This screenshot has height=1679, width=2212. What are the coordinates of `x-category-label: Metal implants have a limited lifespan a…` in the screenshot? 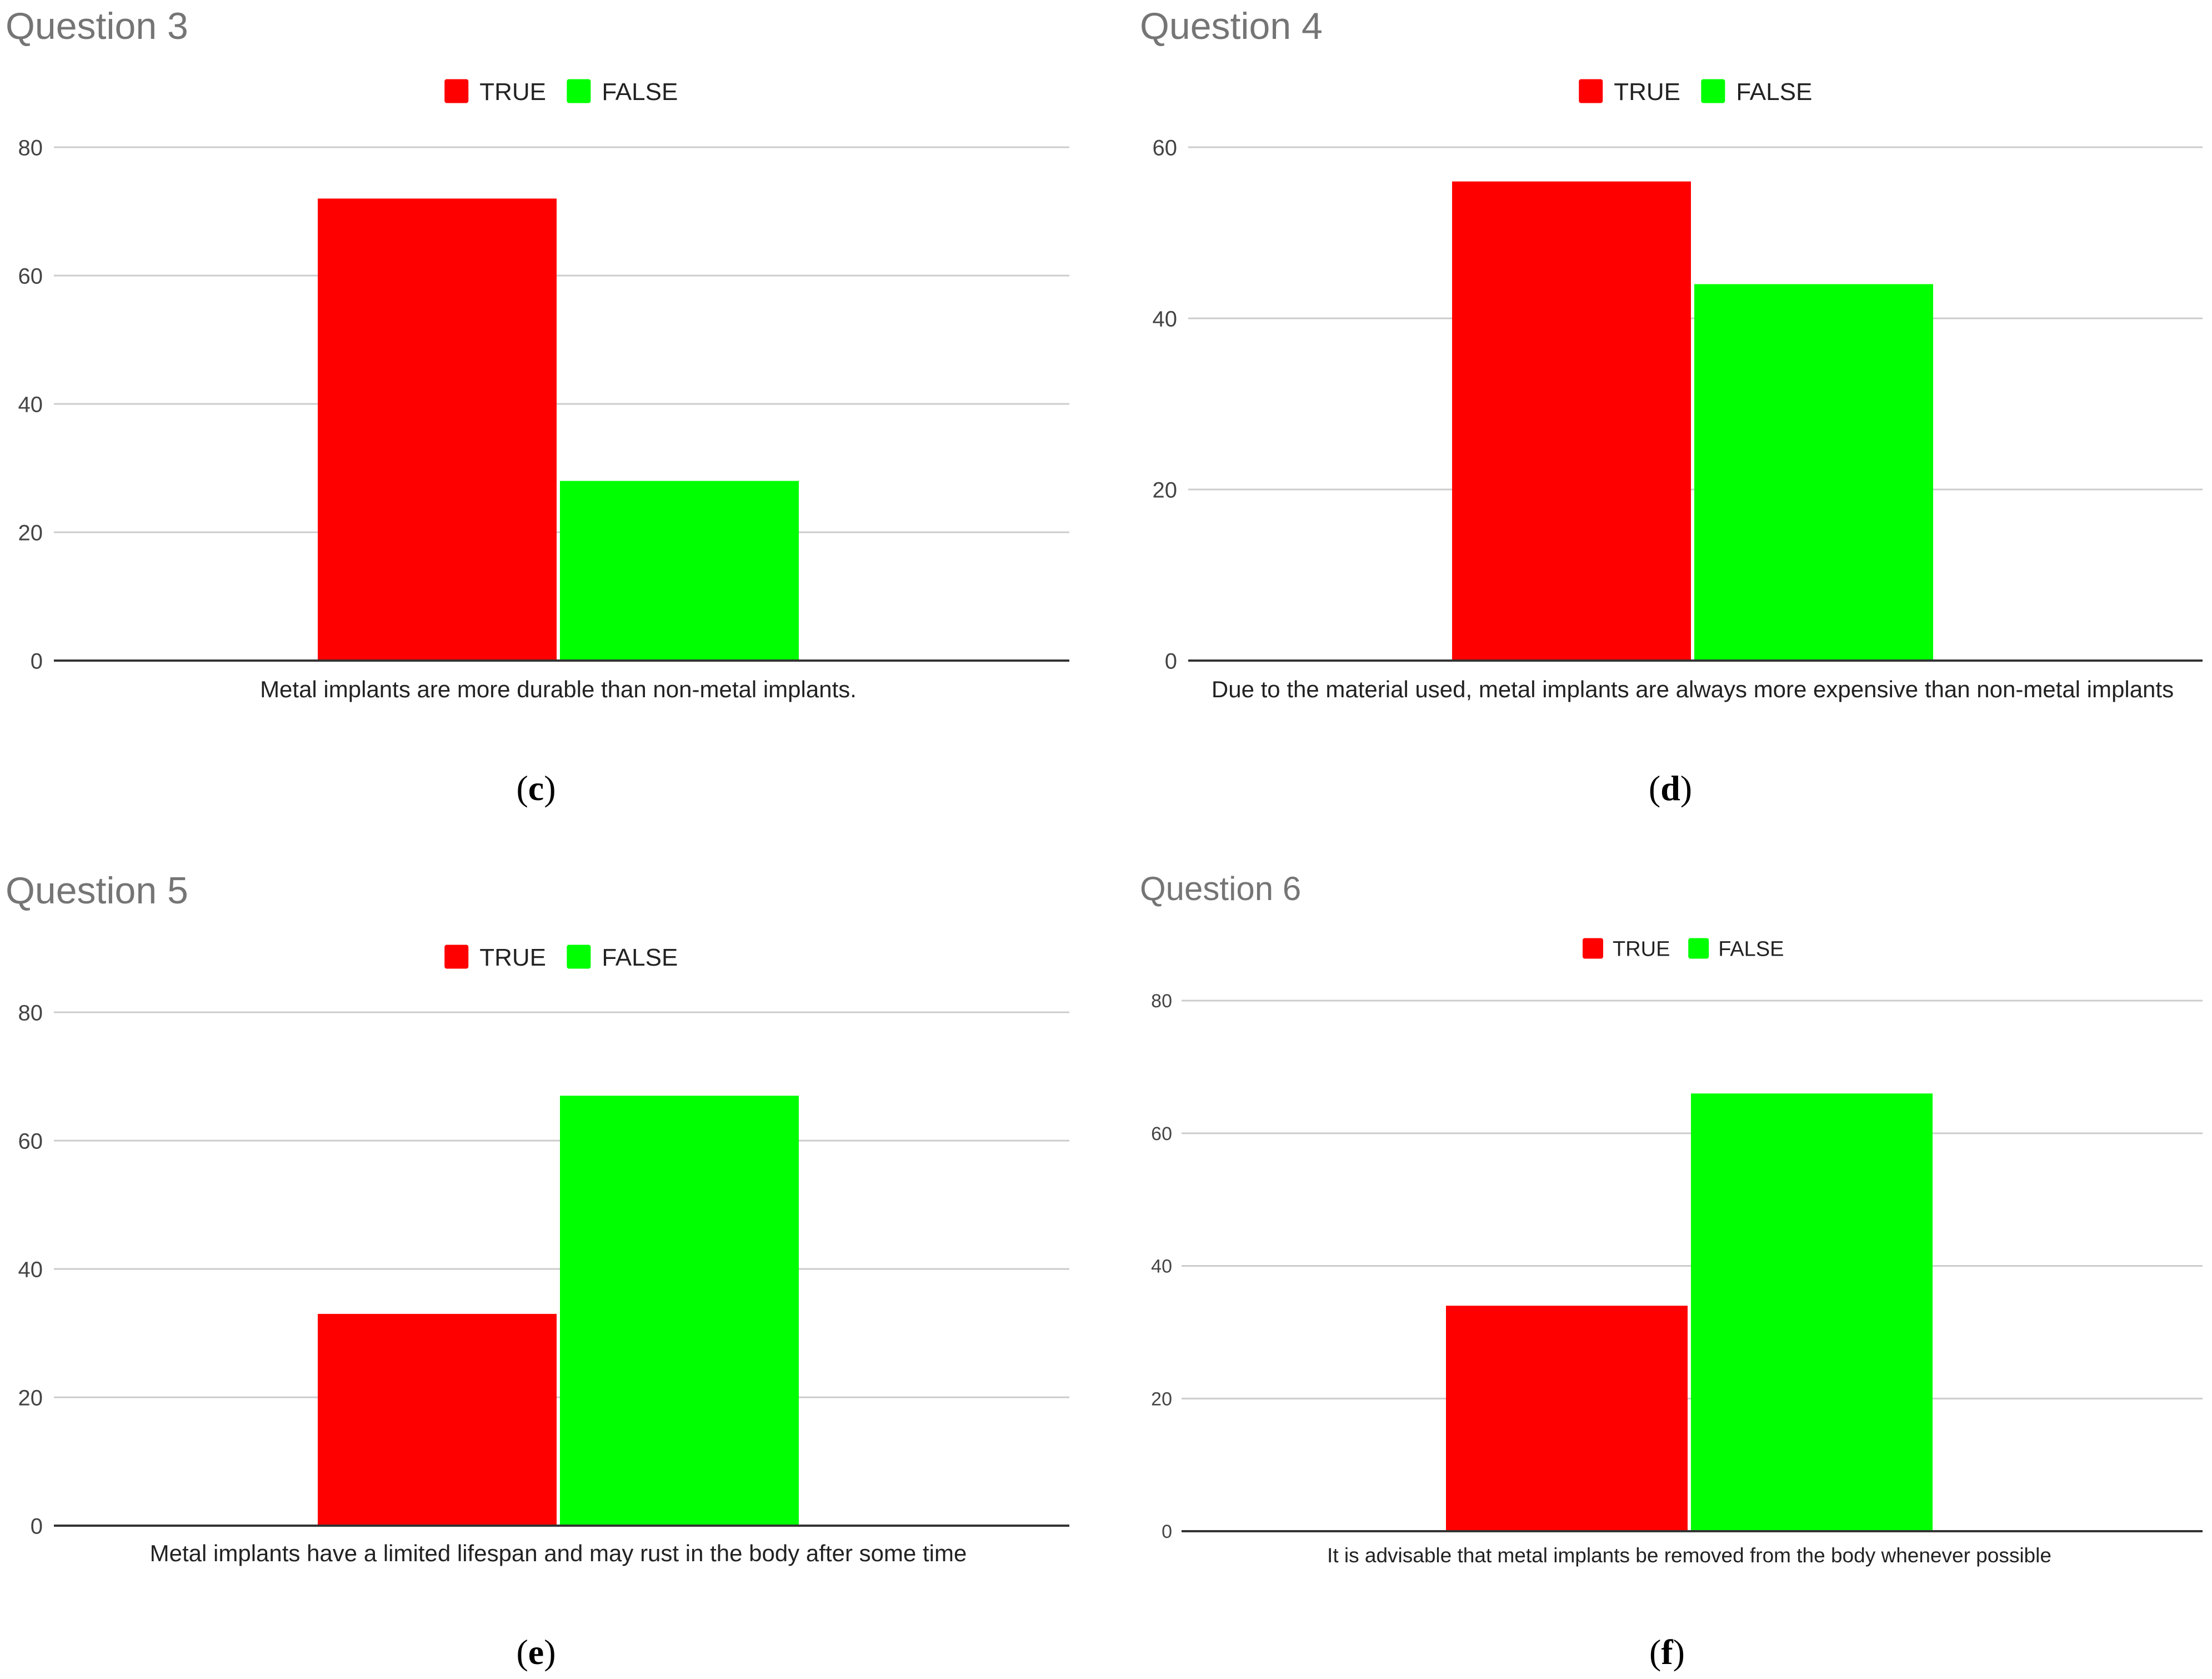 It's located at (558, 1553).